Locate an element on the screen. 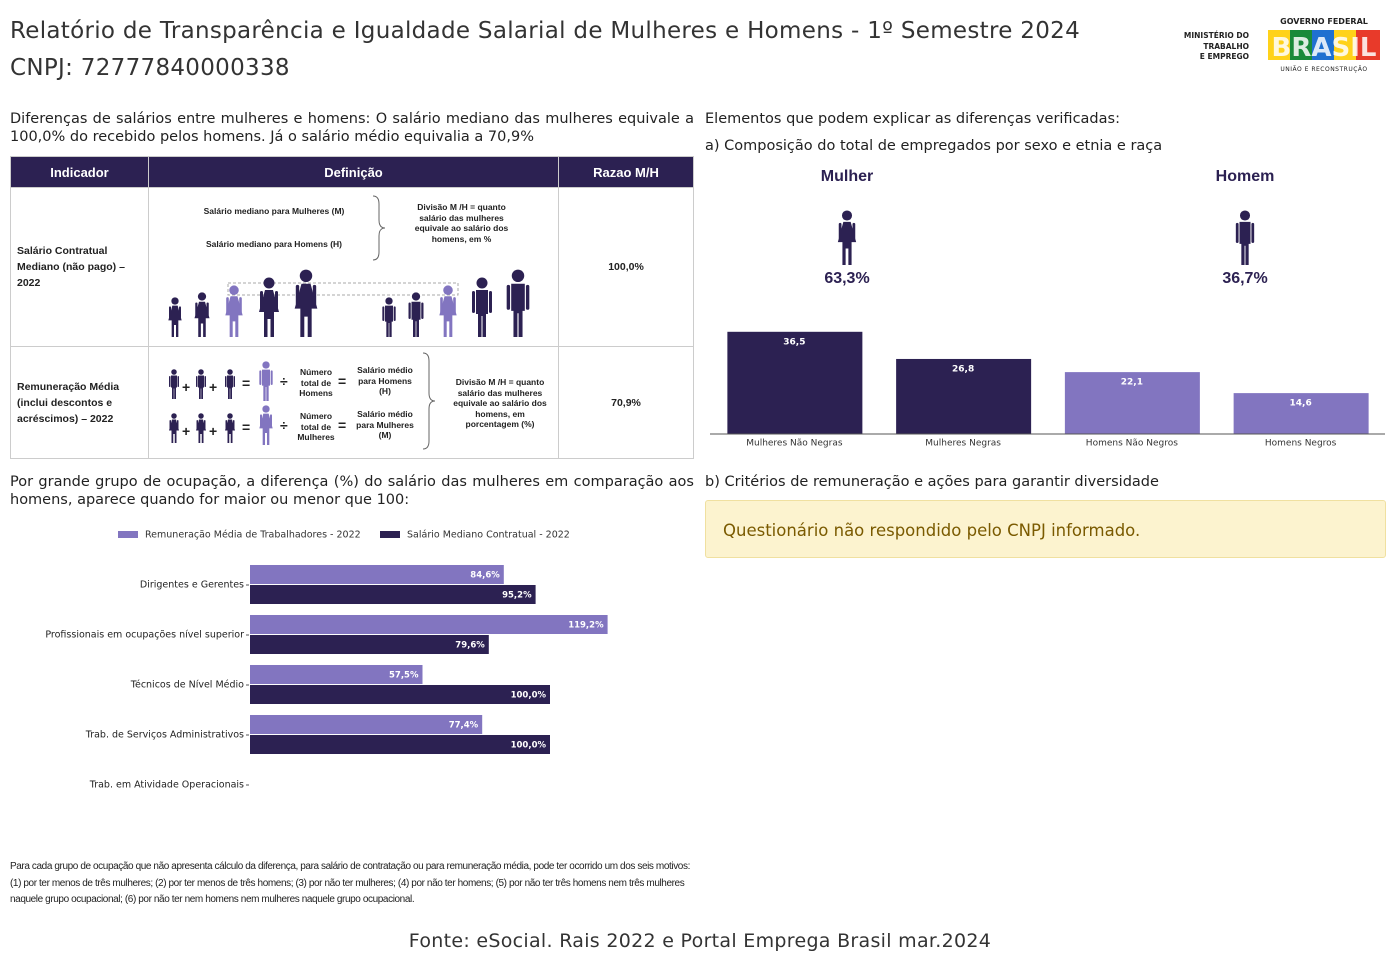 This screenshot has width=1400, height=967. def-text: Salário mediano para Homens (H) is located at coordinates (274, 244).